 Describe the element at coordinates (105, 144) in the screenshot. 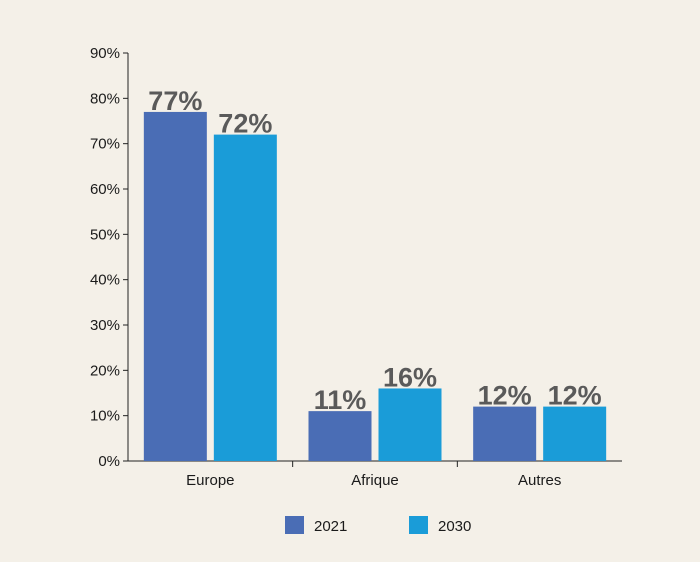

I see `y-tick-label: 70%` at that location.